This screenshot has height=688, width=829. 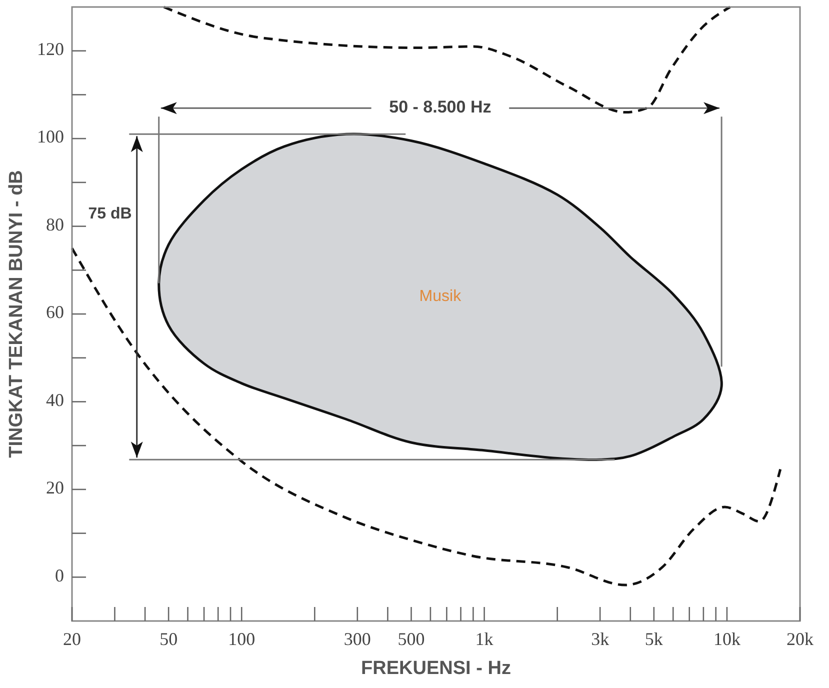 I want to click on x-tick-label: 20, so click(x=72, y=639).